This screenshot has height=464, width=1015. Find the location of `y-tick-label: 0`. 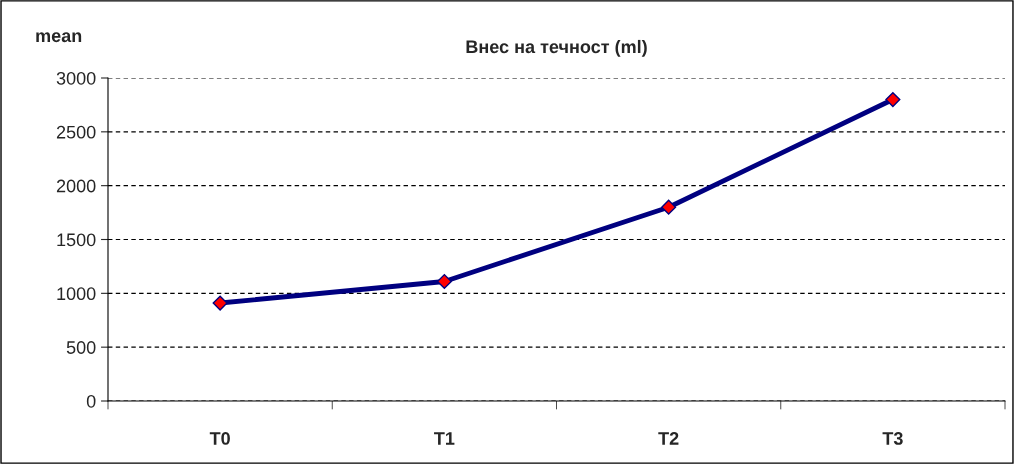

y-tick-label: 0 is located at coordinates (91, 401).